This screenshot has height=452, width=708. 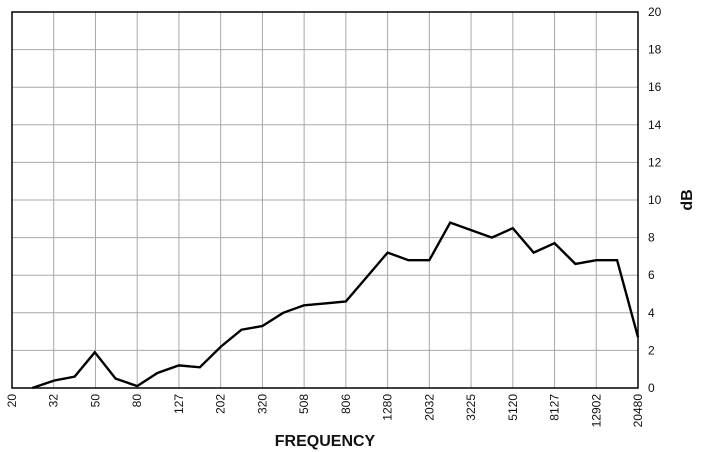 I want to click on y-tick-labels: 0 2 4 6 8 10 12 14 16 18 20, so click(x=655, y=200).